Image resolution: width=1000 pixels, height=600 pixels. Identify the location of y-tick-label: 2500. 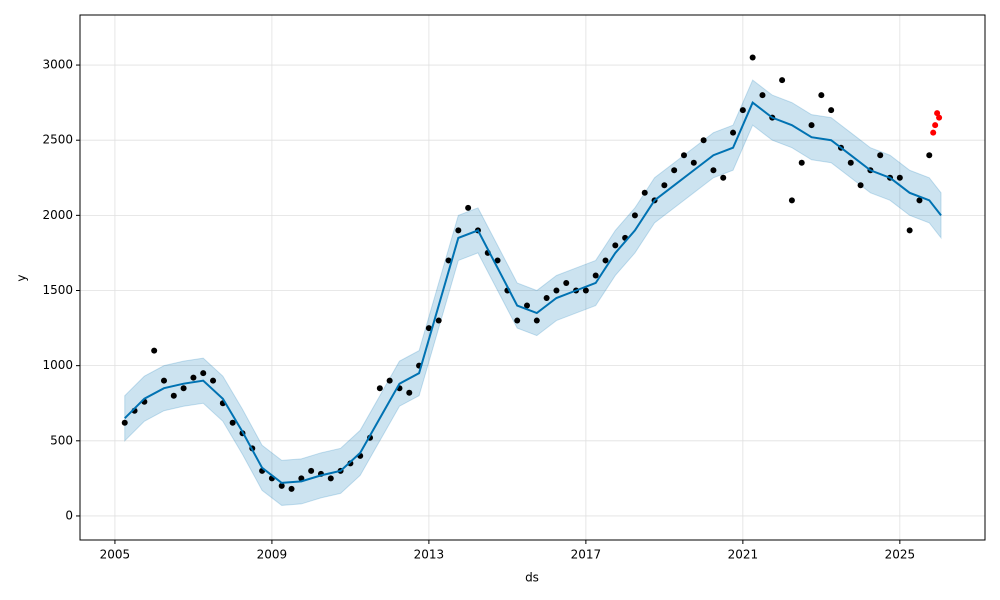
(57, 140).